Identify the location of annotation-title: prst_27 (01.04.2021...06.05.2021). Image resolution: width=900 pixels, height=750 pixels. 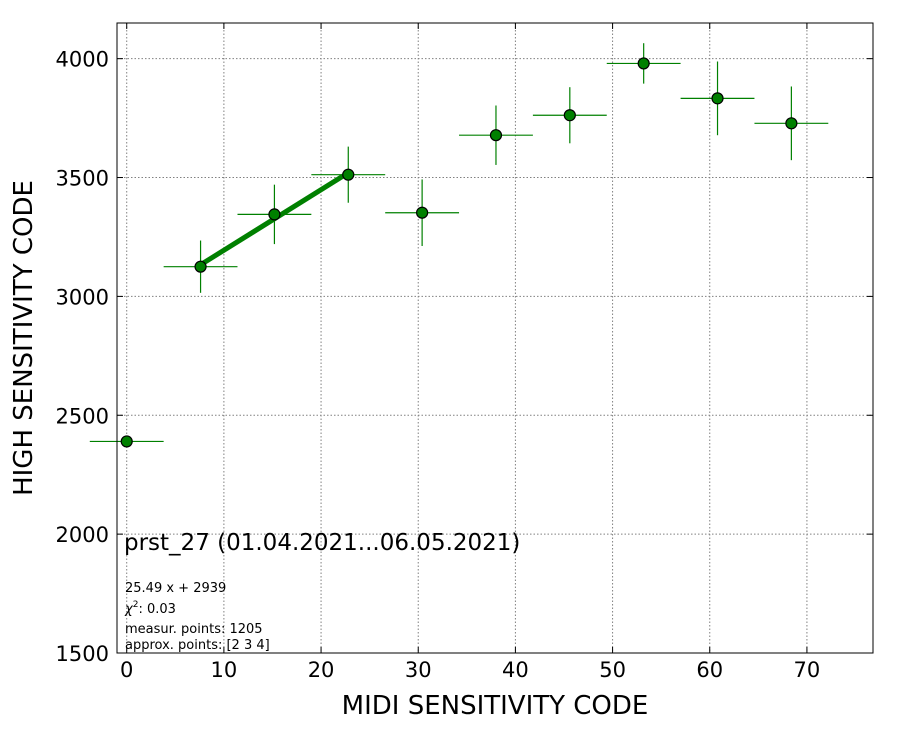
(322, 543).